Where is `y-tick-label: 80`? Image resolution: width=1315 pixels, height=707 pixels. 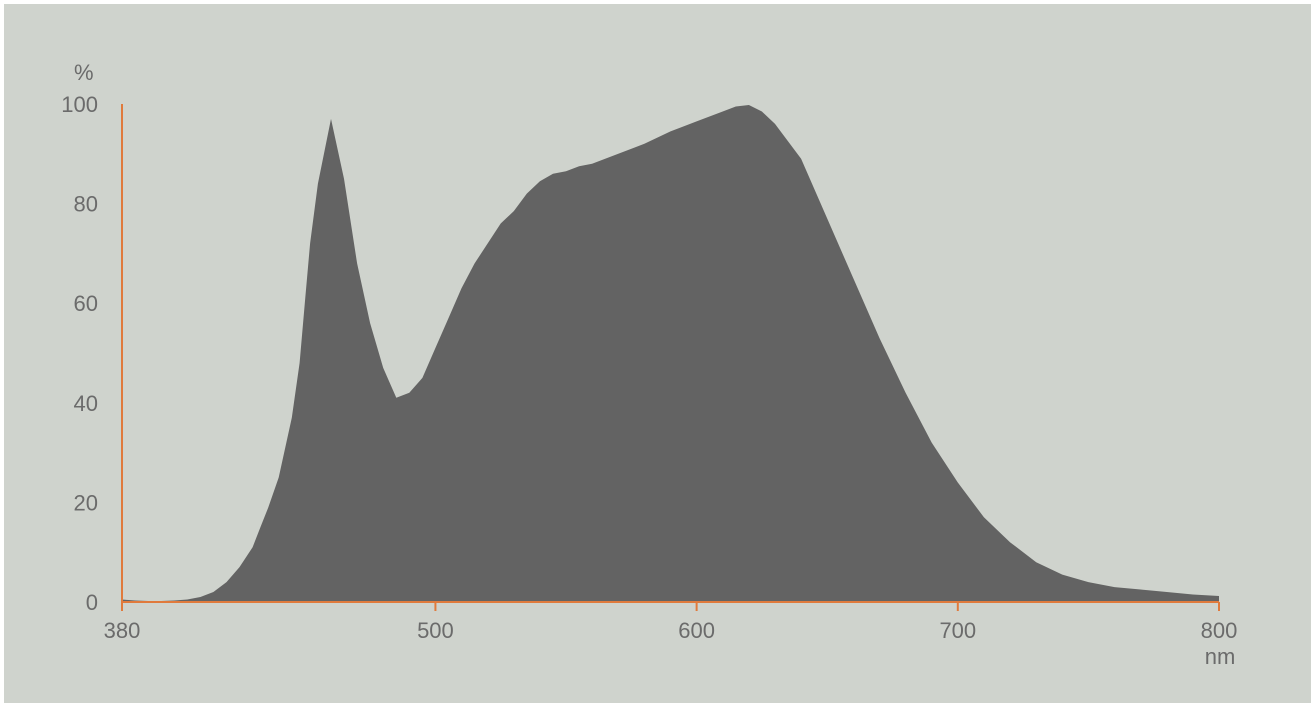
y-tick-label: 80 is located at coordinates (86, 204).